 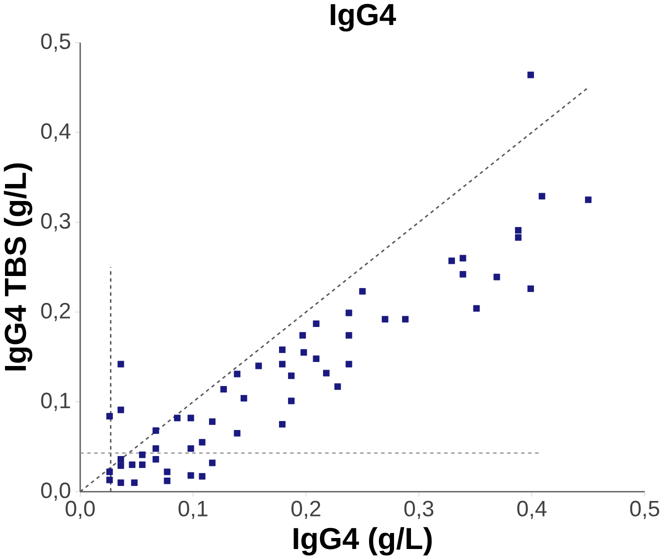 What do you see at coordinates (305, 509) in the screenshot?
I see `x-tick-label: 0,2` at bounding box center [305, 509].